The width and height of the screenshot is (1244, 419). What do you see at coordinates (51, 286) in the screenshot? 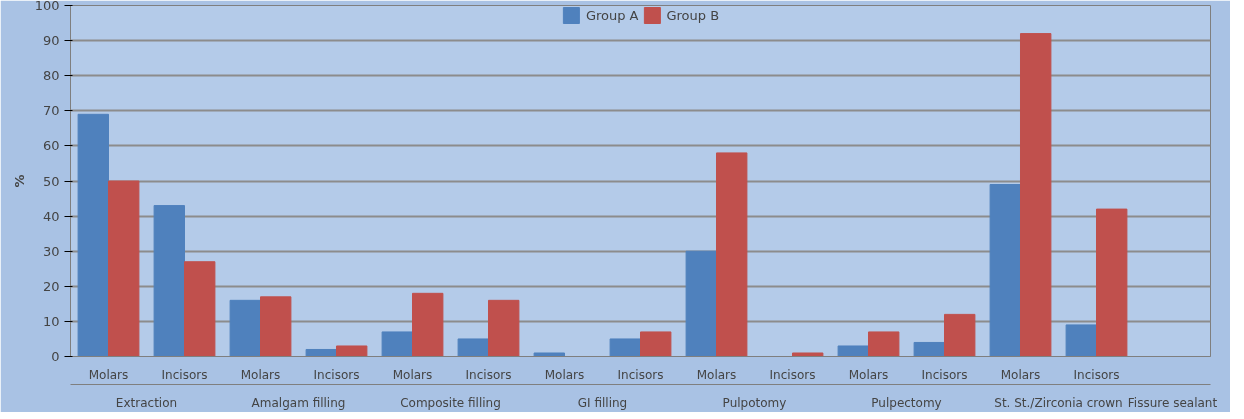
I see `y-tick-label: 20` at bounding box center [51, 286].